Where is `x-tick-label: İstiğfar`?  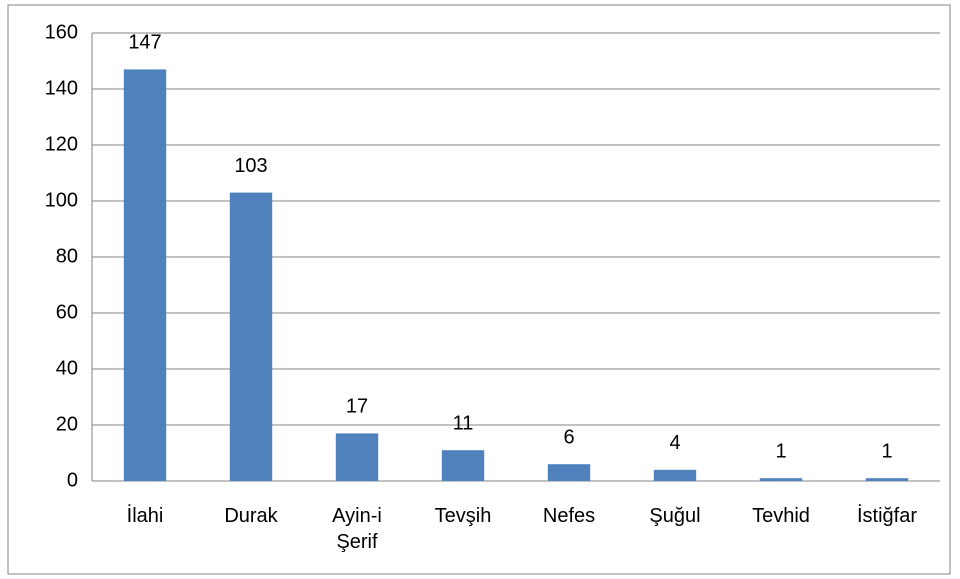 x-tick-label: İstiğfar is located at coordinates (887, 516).